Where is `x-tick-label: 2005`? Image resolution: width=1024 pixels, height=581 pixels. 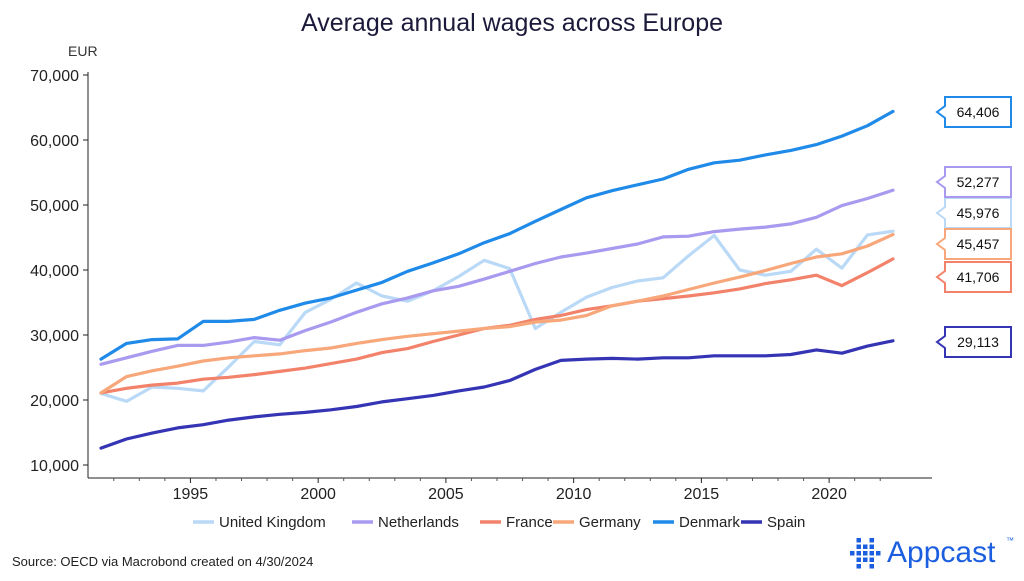
x-tick-label: 2005 is located at coordinates (446, 494).